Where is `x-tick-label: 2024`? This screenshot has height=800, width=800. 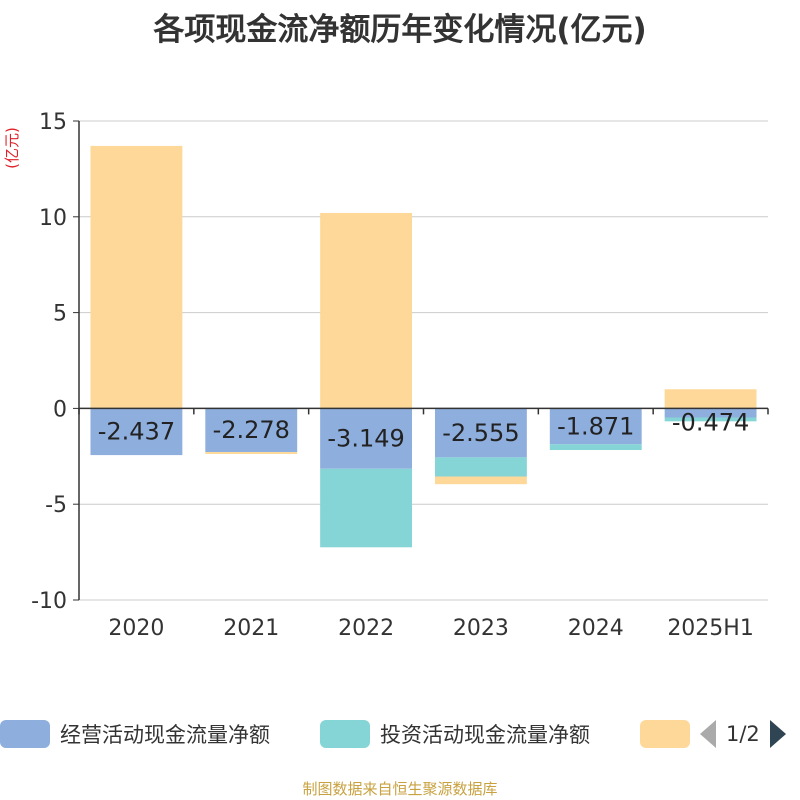
x-tick-label: 2024 is located at coordinates (596, 628).